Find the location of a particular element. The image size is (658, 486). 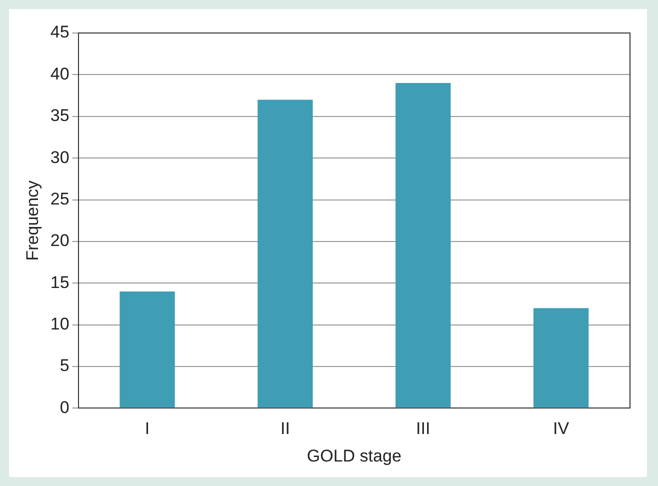

x-tick-label: I is located at coordinates (147, 428).